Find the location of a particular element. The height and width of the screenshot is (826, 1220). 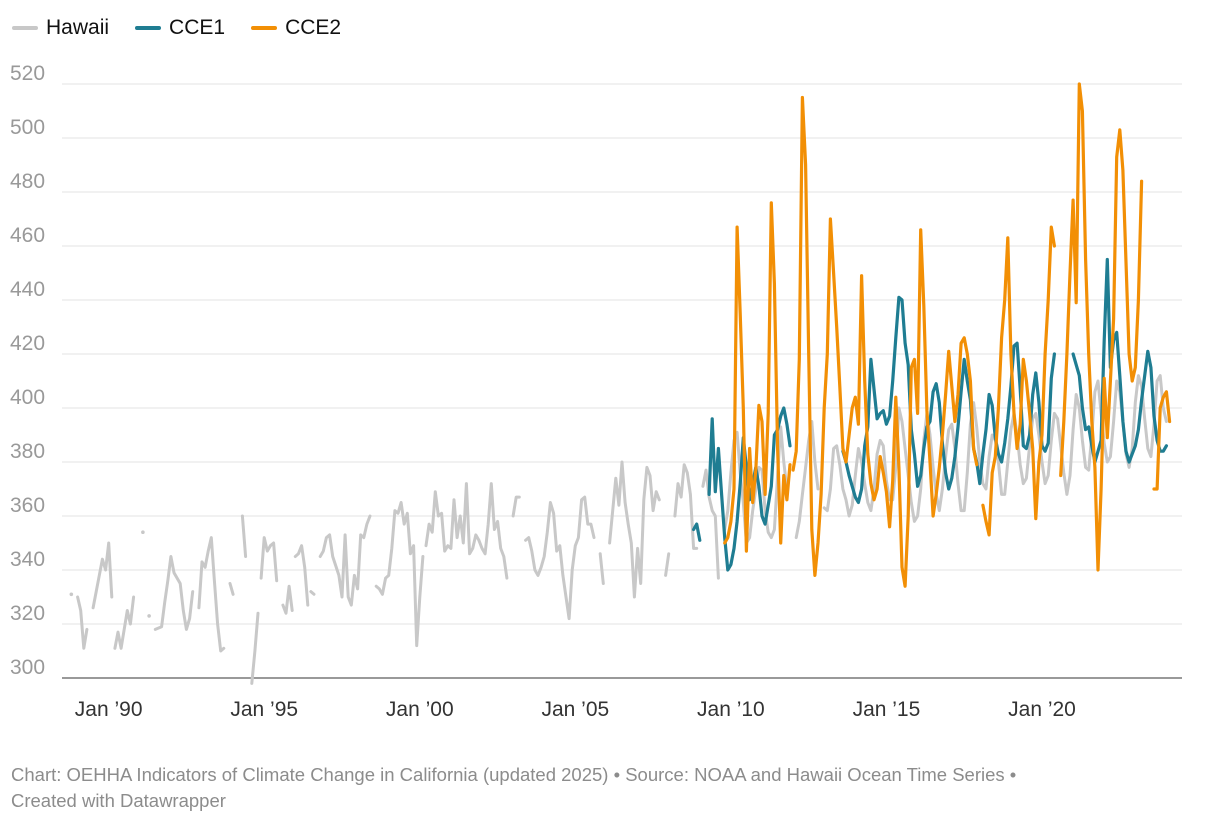

legend-item-cce2: CCE2 is located at coordinates (296, 28).